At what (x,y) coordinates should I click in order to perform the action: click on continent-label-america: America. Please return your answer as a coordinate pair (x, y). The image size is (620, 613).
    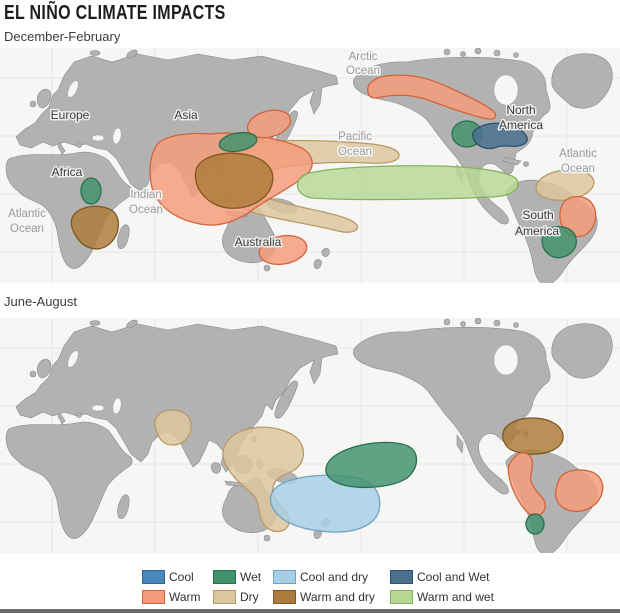
    Looking at the image, I should click on (521, 125).